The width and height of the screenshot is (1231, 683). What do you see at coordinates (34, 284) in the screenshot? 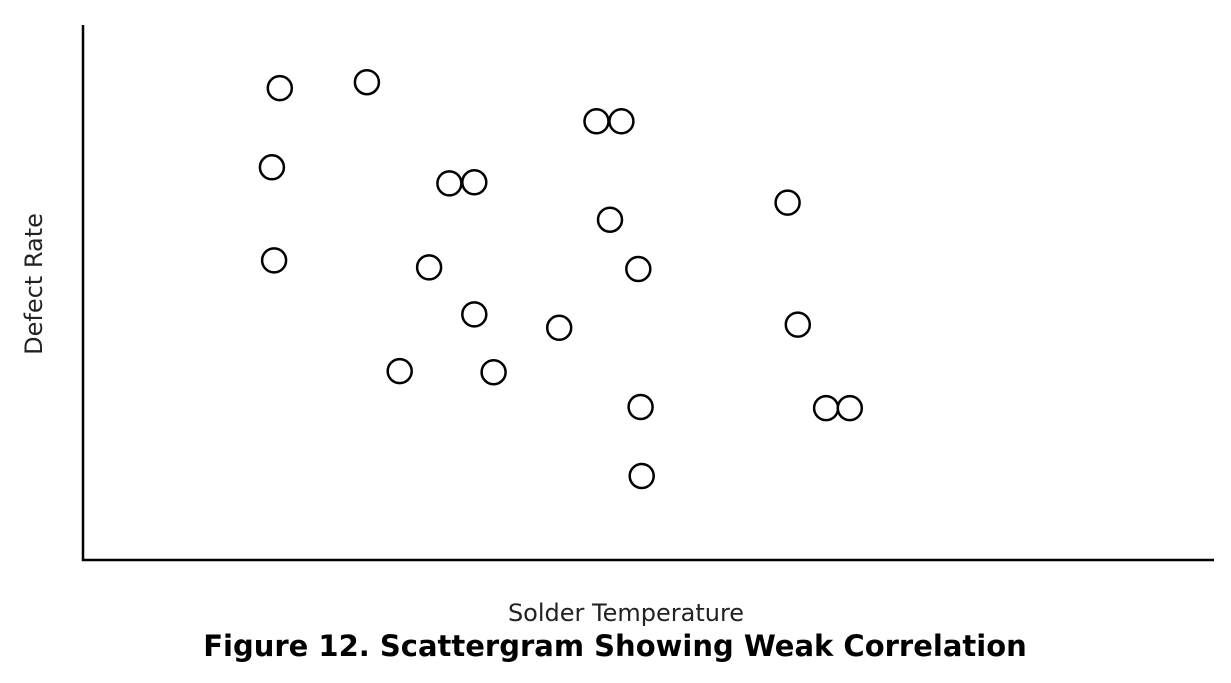
I see `y-axis-label: Defect Rate` at bounding box center [34, 284].